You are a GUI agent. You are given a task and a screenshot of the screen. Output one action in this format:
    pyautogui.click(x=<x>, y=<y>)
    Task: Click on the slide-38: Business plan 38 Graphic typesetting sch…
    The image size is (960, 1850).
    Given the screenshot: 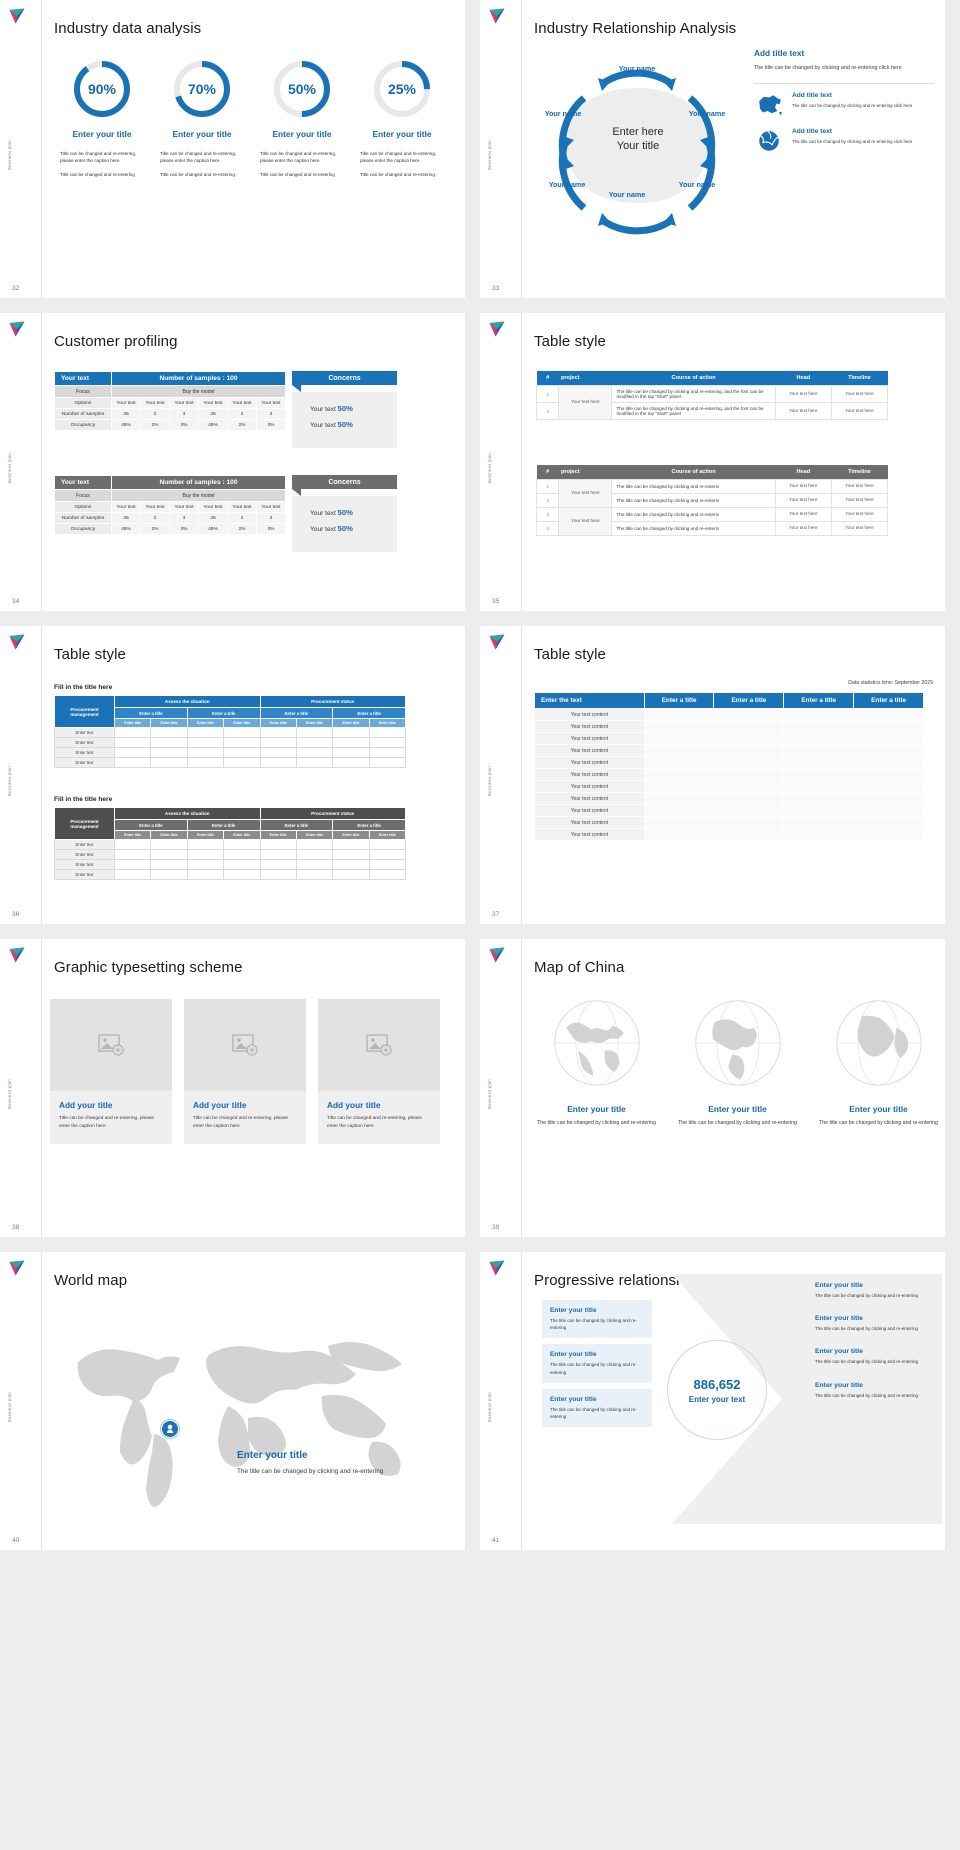 What is the action you would take?
    pyautogui.click(x=232, y=1088)
    